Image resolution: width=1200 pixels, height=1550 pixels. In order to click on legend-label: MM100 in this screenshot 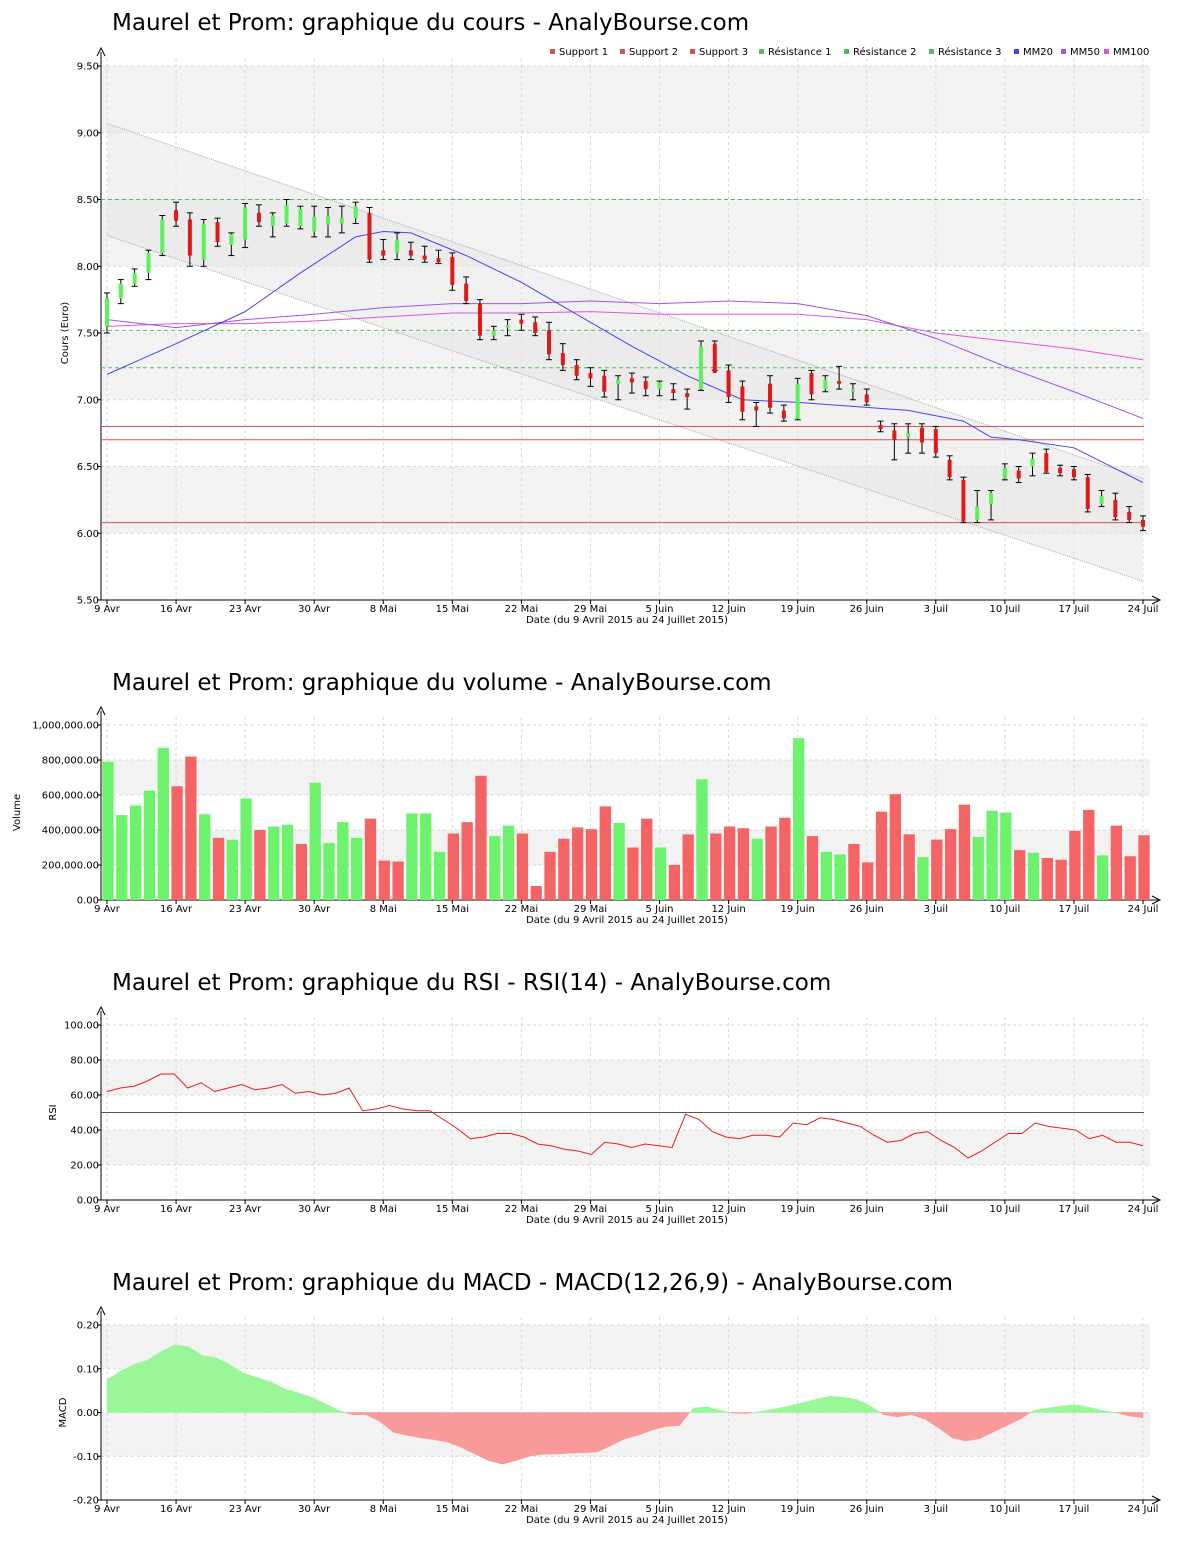, I will do `click(1131, 52)`.